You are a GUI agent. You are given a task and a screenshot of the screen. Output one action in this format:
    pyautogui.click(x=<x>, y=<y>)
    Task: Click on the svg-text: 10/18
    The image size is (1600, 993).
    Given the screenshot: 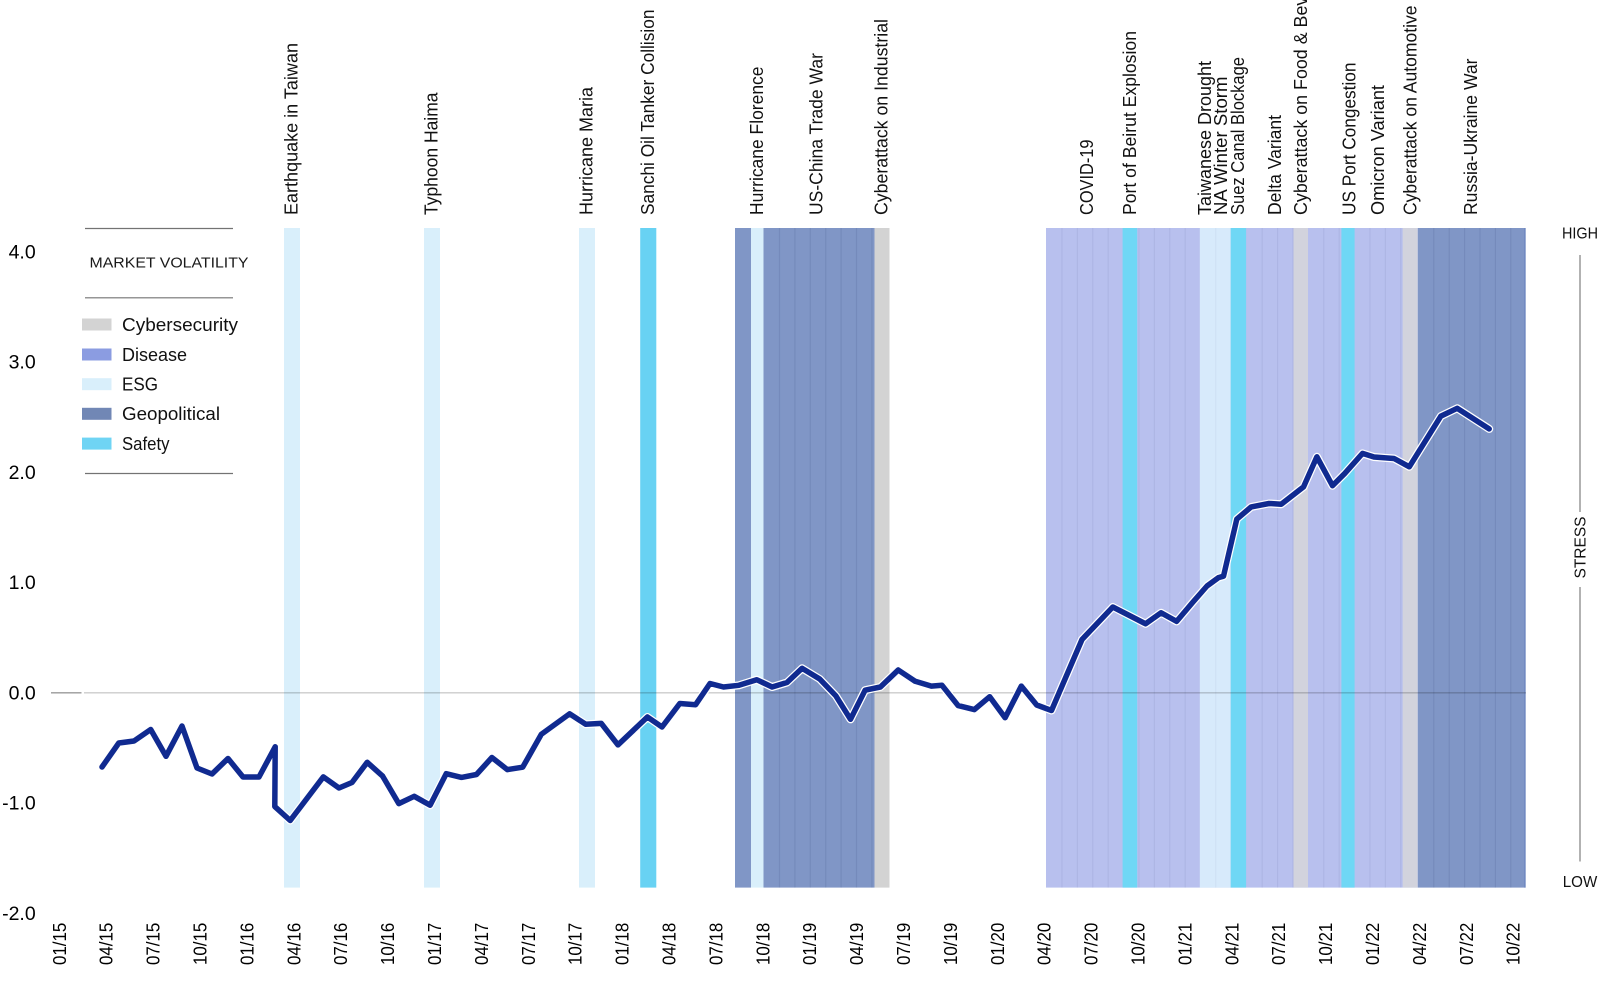 What is the action you would take?
    pyautogui.click(x=762, y=944)
    